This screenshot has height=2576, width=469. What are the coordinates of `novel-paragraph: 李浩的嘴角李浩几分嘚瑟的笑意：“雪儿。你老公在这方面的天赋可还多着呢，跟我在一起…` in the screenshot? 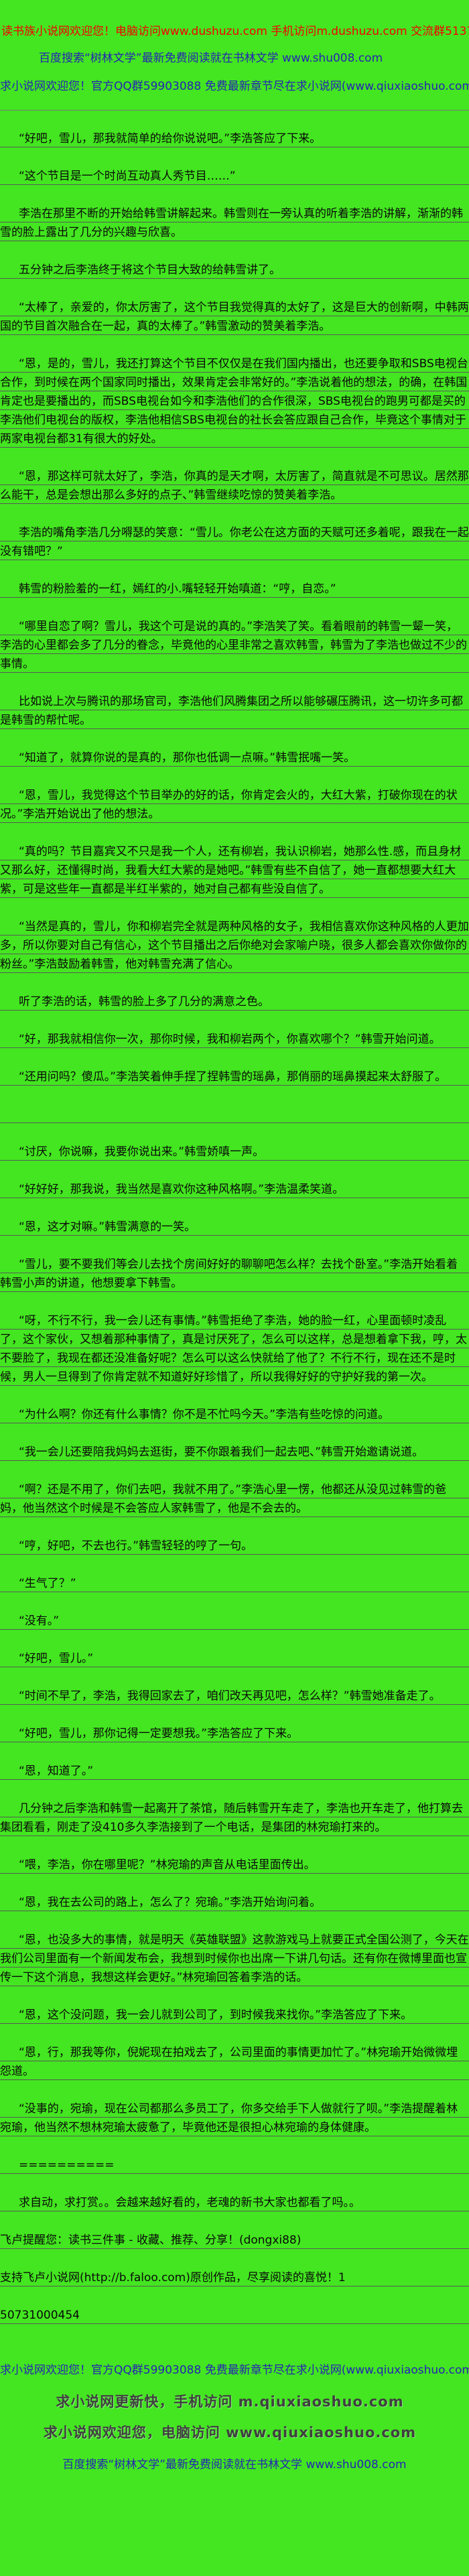 It's located at (234, 542).